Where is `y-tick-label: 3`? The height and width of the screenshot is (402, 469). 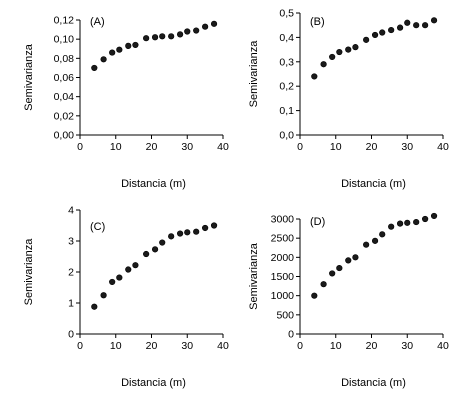
y-tick-label: 3 is located at coordinates (71, 242).